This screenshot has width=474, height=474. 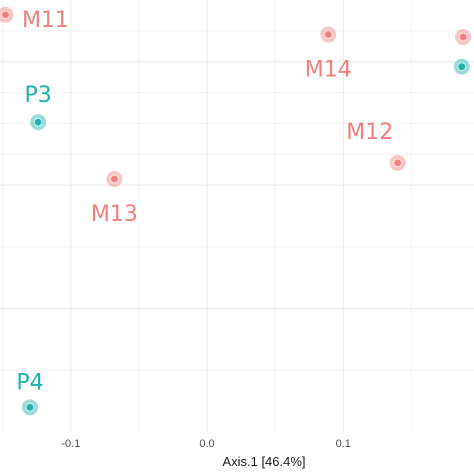 What do you see at coordinates (343, 444) in the screenshot?
I see `x-tick-label: 0.1` at bounding box center [343, 444].